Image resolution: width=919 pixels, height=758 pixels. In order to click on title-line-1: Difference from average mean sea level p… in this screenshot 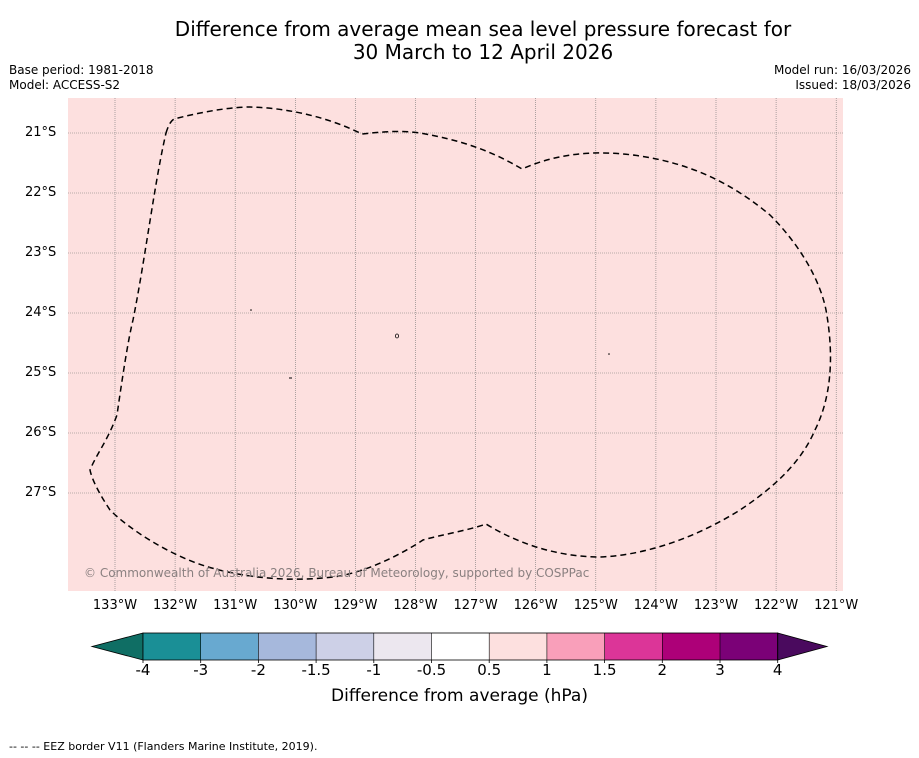, I will do `click(483, 29)`.